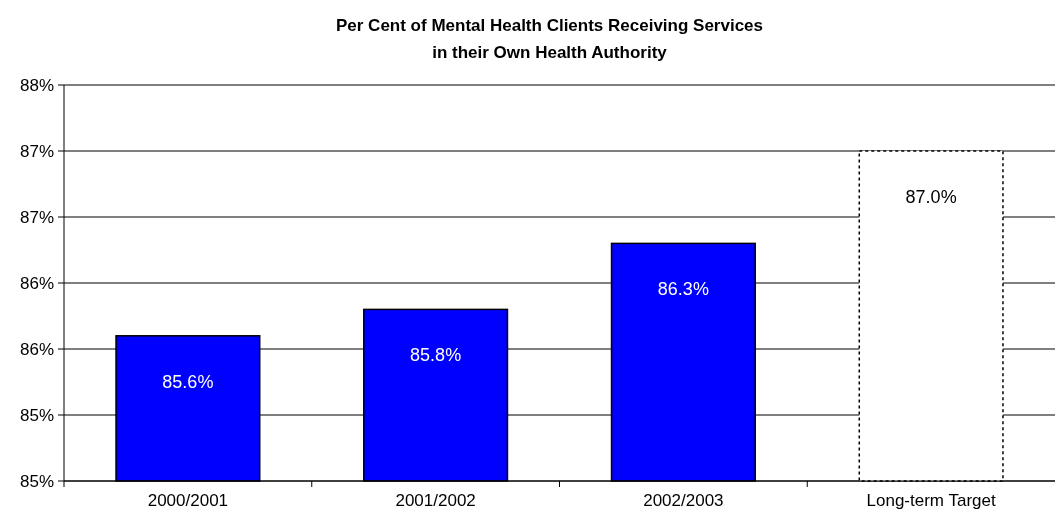  I want to click on data-label: 85.8%, so click(436, 355).